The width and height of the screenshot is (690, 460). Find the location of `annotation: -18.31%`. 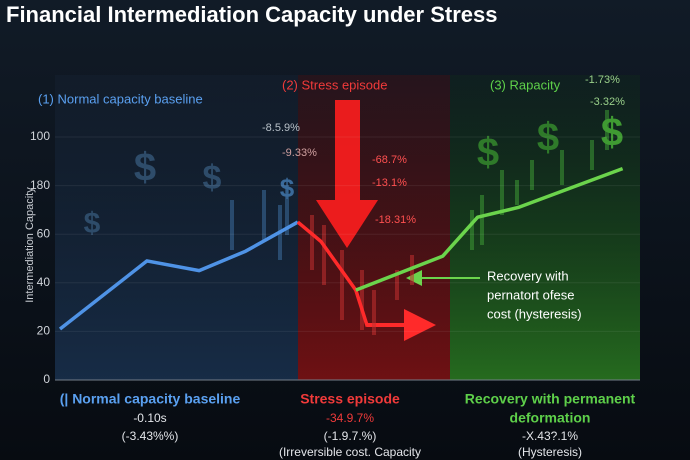

annotation: -18.31% is located at coordinates (395, 220).